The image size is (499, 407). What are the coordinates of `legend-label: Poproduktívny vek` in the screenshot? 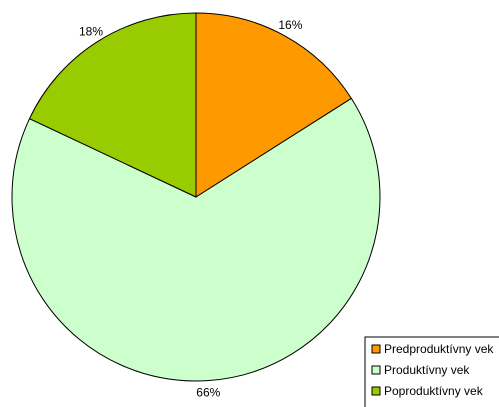 It's located at (434, 391).